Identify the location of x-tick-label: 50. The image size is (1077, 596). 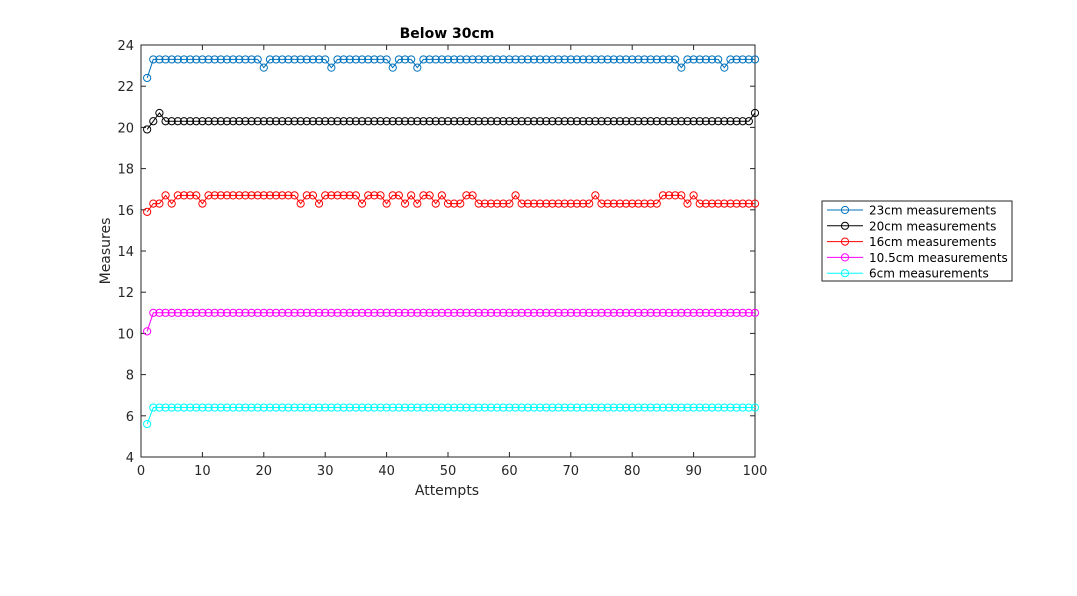
(448, 471).